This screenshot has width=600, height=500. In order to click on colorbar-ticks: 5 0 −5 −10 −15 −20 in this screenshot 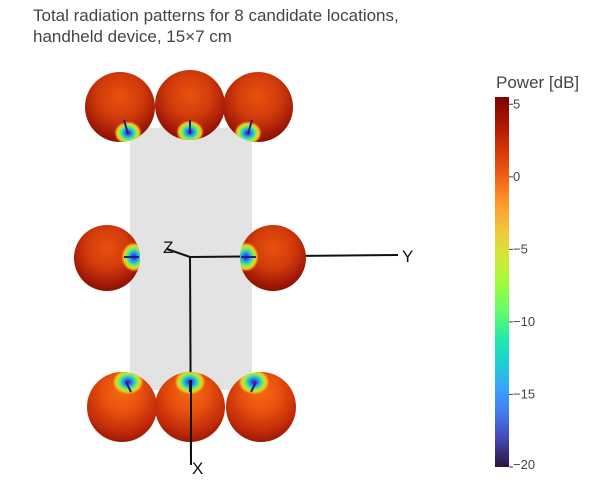, I will do `click(522, 284)`.